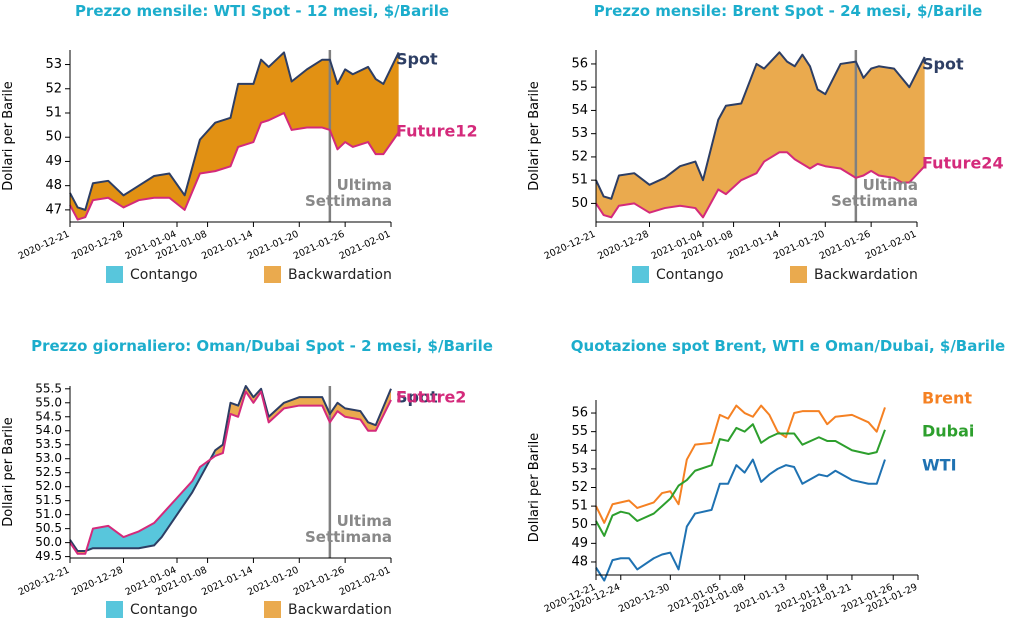  I want to click on series-label-future2: Future2, so click(431, 397).